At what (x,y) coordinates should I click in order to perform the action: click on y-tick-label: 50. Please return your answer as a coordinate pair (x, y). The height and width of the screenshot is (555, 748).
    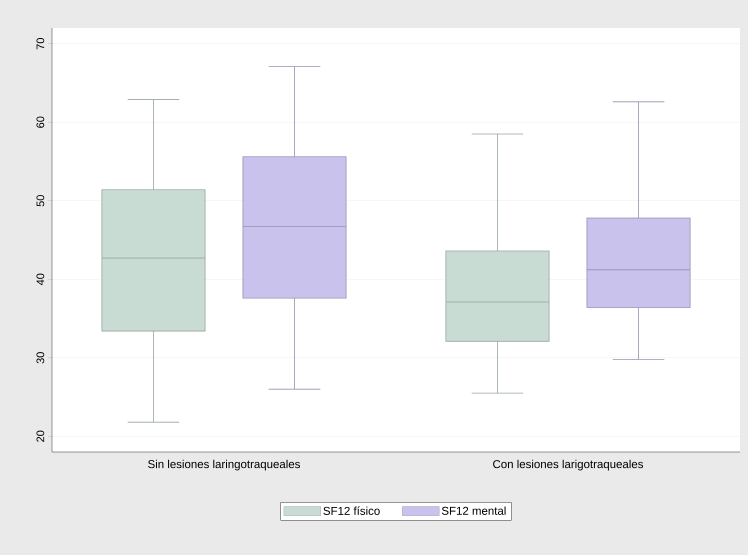
    Looking at the image, I should click on (40, 200).